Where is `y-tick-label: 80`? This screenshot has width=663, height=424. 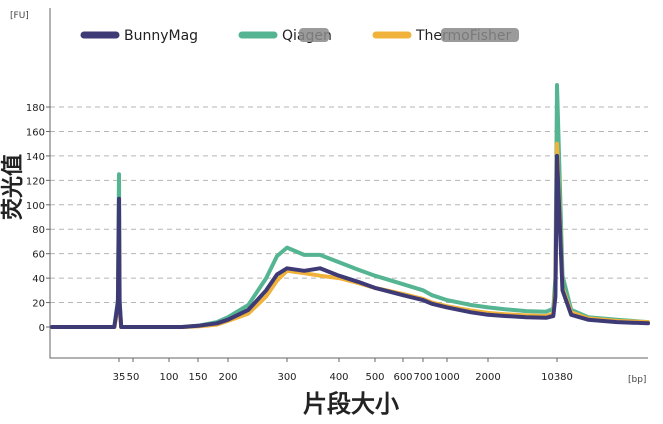 y-tick-label: 80 is located at coordinates (38, 230).